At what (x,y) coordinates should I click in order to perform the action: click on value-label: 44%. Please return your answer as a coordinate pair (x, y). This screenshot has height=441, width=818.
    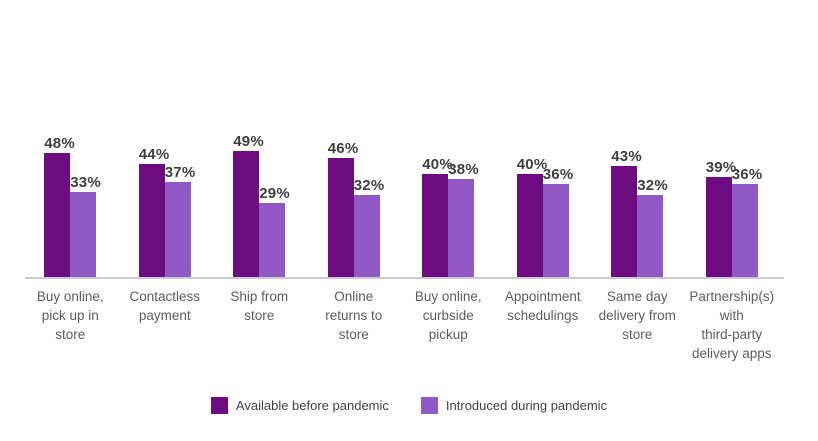
    Looking at the image, I should click on (154, 154).